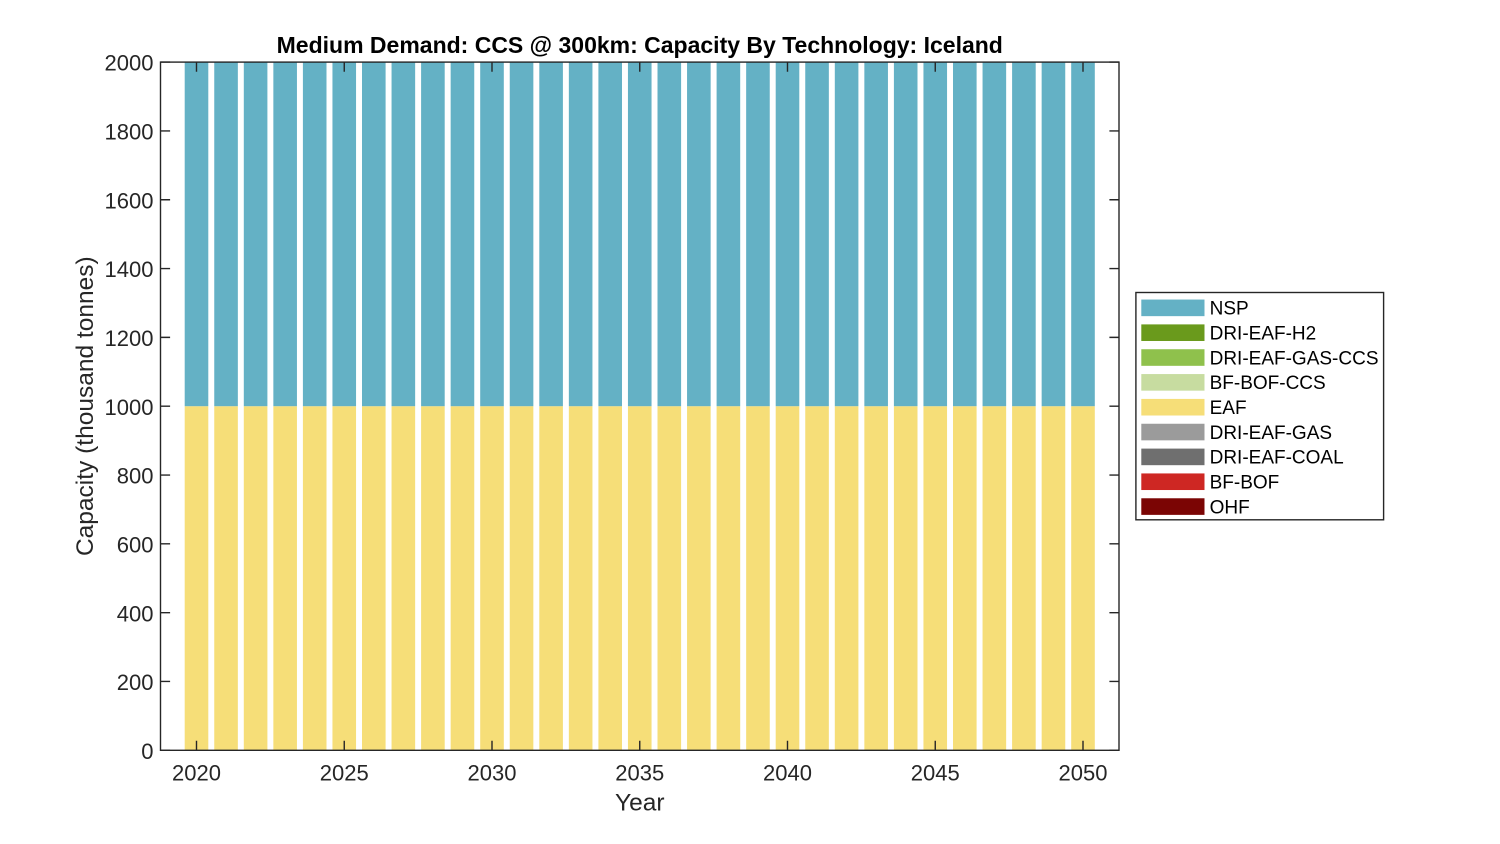 The image size is (1500, 844). I want to click on svg-text: 200, so click(135, 682).